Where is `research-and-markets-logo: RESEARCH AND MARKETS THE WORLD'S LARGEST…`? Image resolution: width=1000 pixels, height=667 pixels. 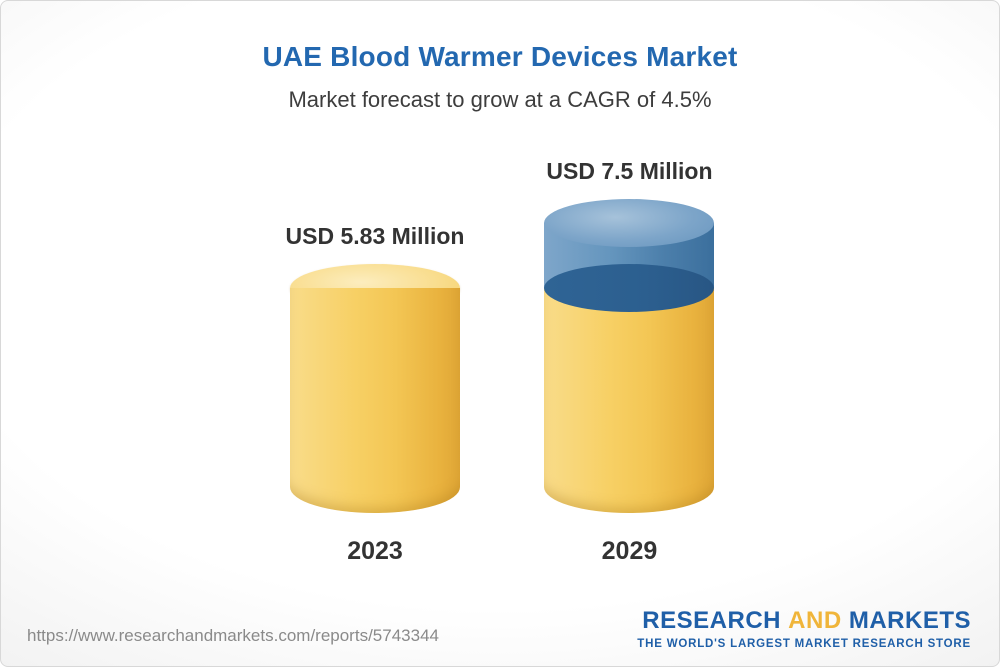
research-and-markets-logo: RESEARCH AND MARKETS THE WORLD'S LARGEST… is located at coordinates (804, 628).